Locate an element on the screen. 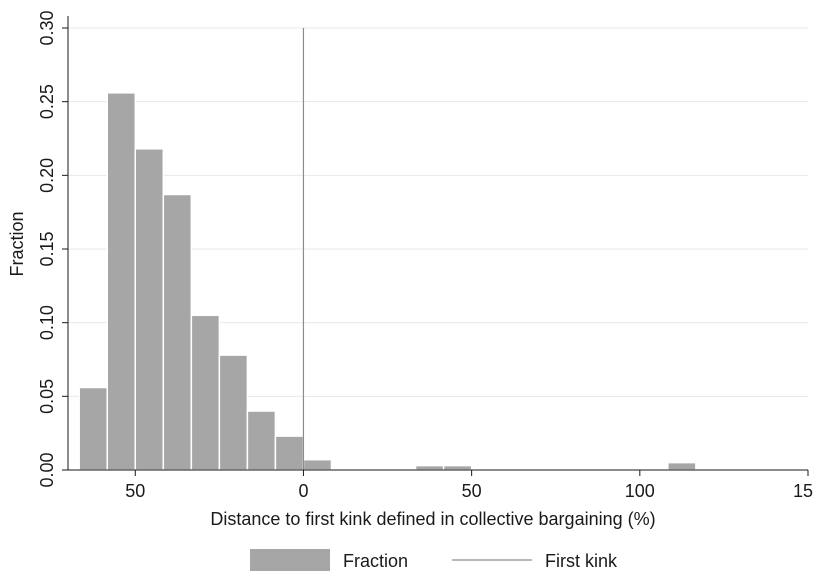 This screenshot has height=573, width=813. y-tick-label-1: 0.05 is located at coordinates (47, 396).